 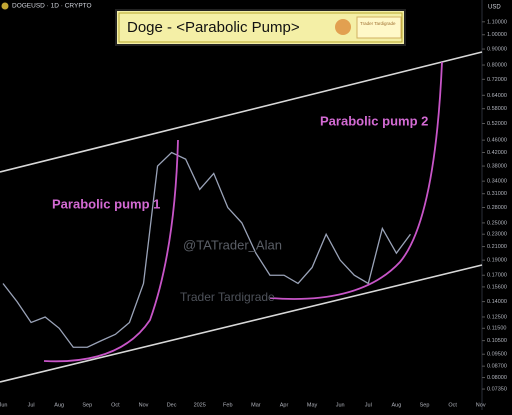 What do you see at coordinates (5, 6) in the screenshot?
I see `symbol-icon` at bounding box center [5, 6].